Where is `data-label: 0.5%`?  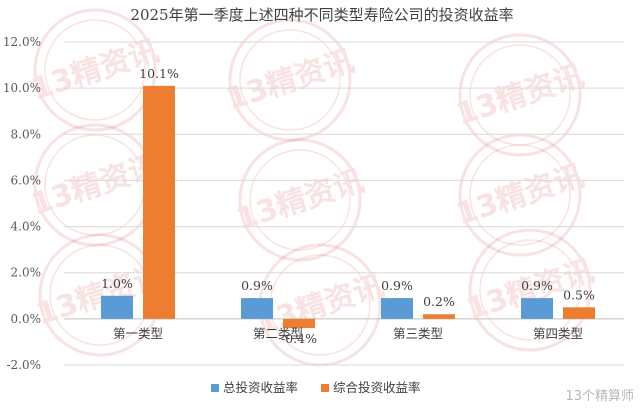
data-label: 0.5% is located at coordinates (579, 294).